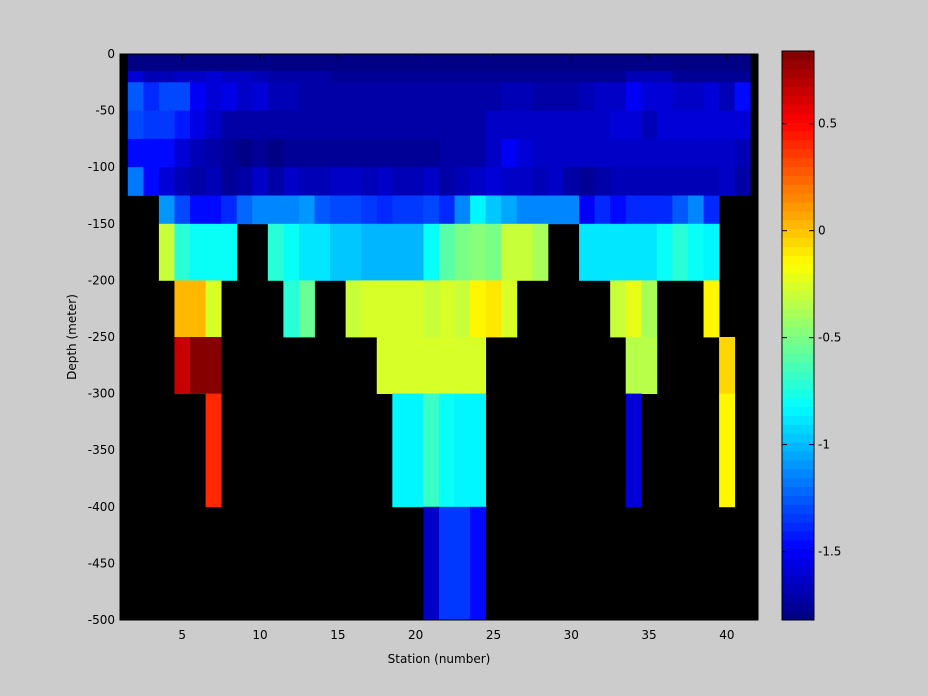 The height and width of the screenshot is (696, 928). I want to click on y-tick-label: -150, so click(101, 224).